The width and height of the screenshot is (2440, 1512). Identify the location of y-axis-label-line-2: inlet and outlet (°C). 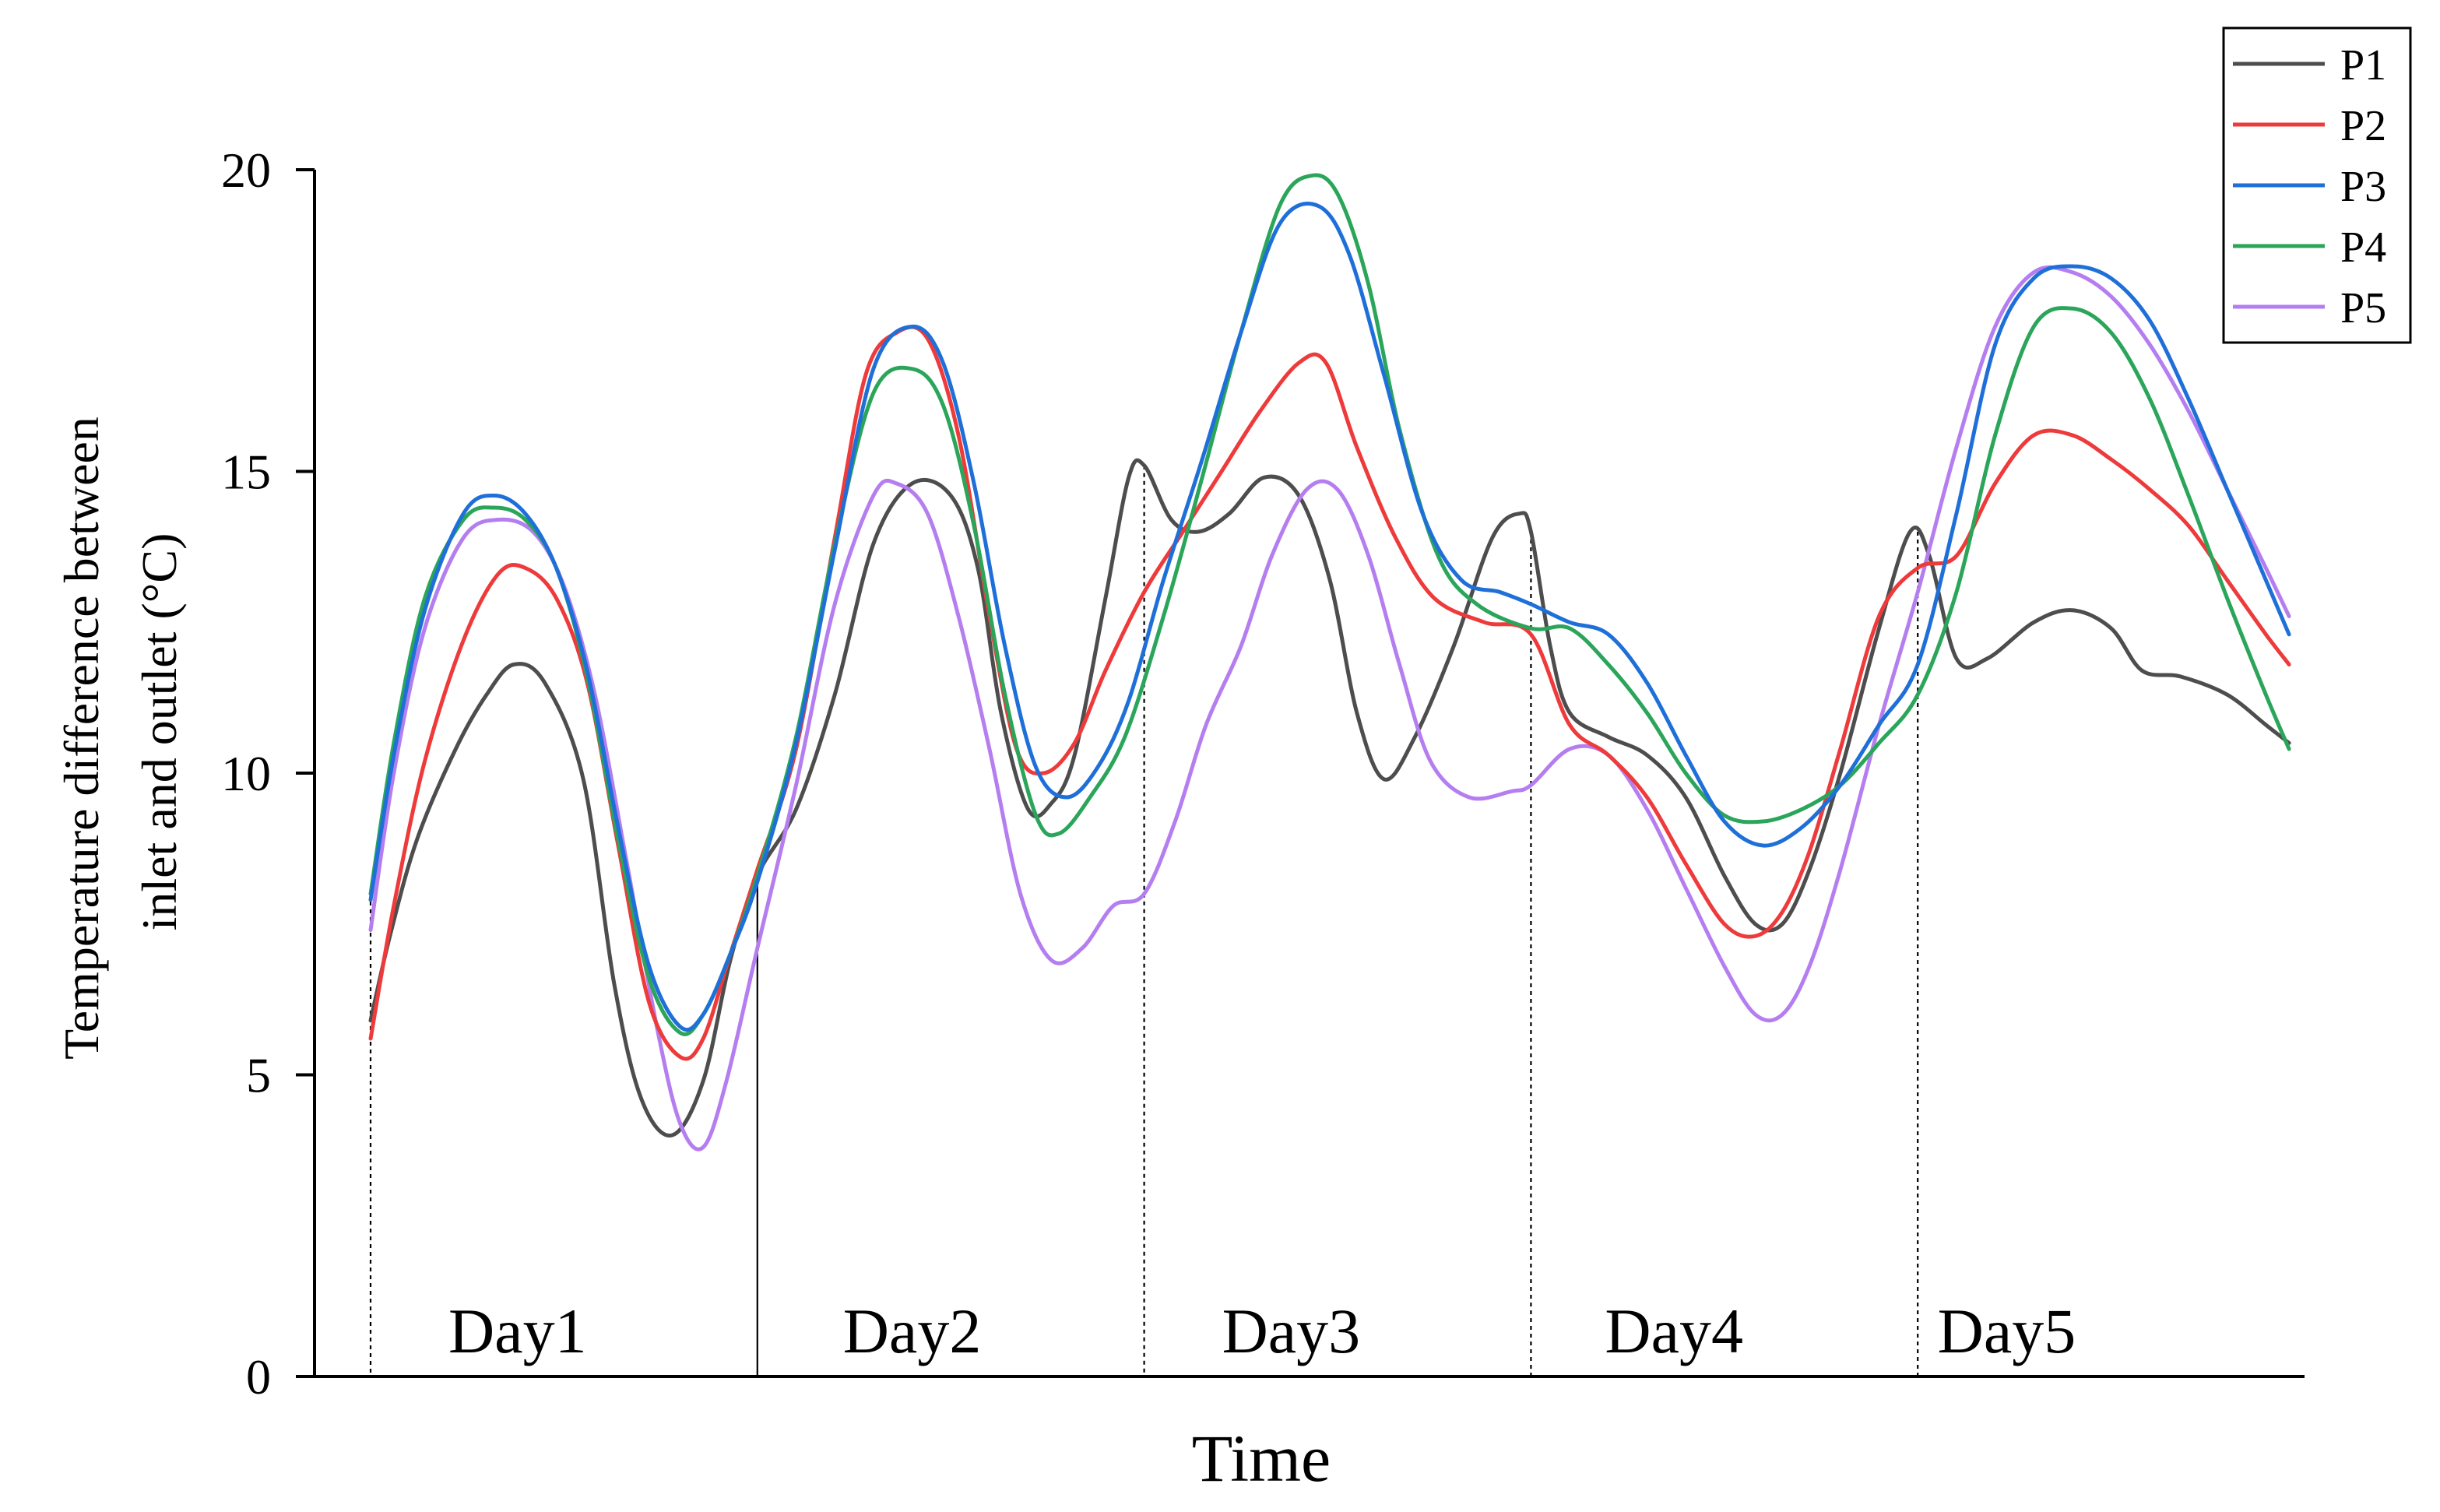
(159, 732).